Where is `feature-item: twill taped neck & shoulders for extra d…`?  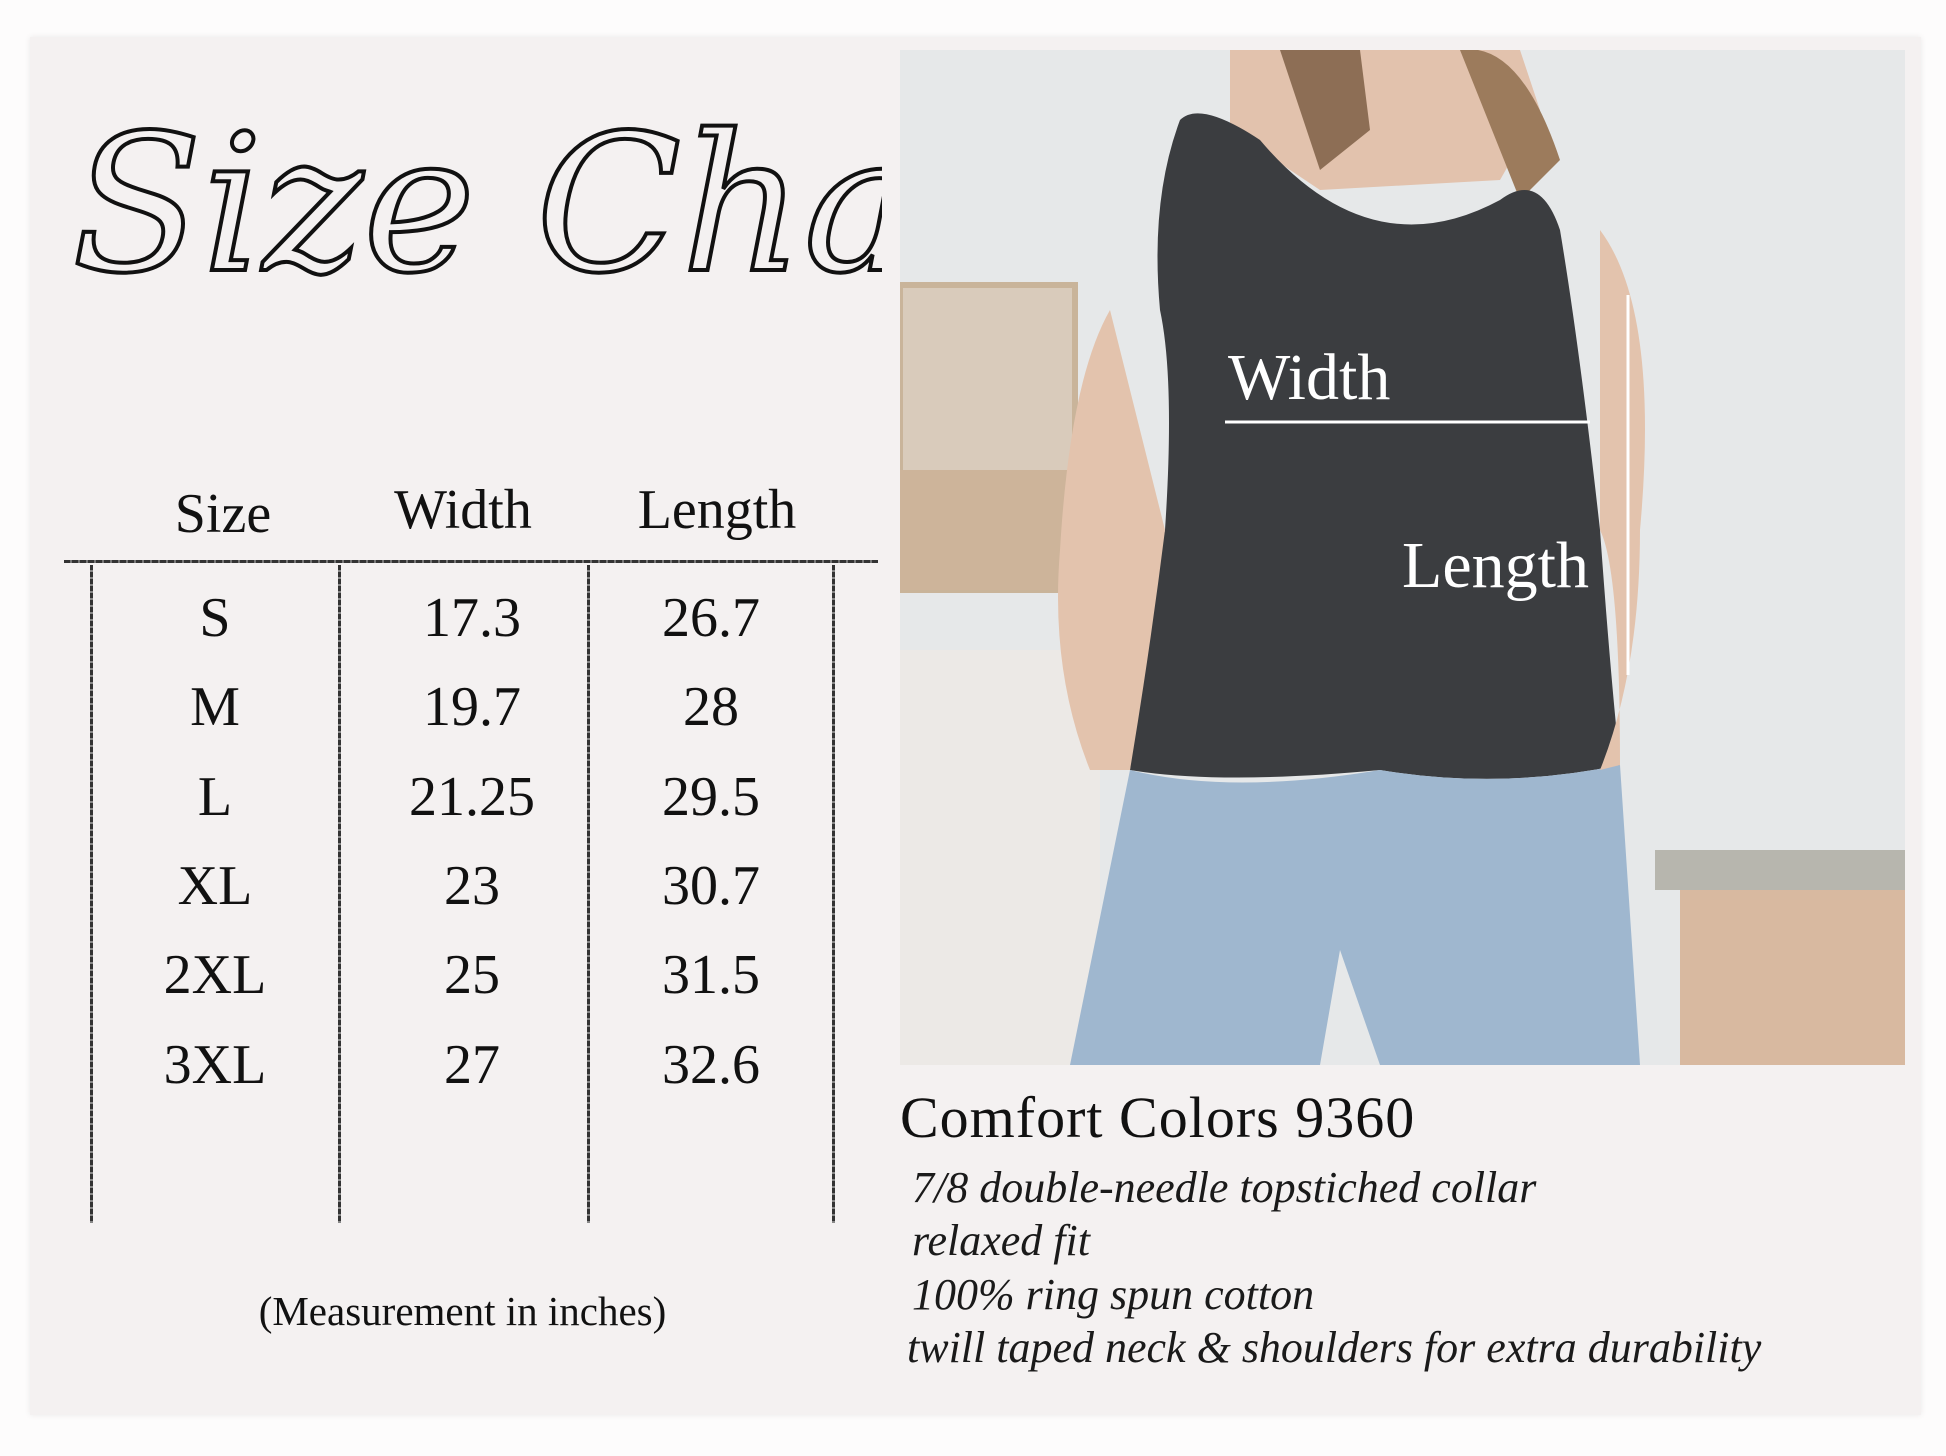 feature-item: twill taped neck & shoulders for extra d… is located at coordinates (1334, 1347).